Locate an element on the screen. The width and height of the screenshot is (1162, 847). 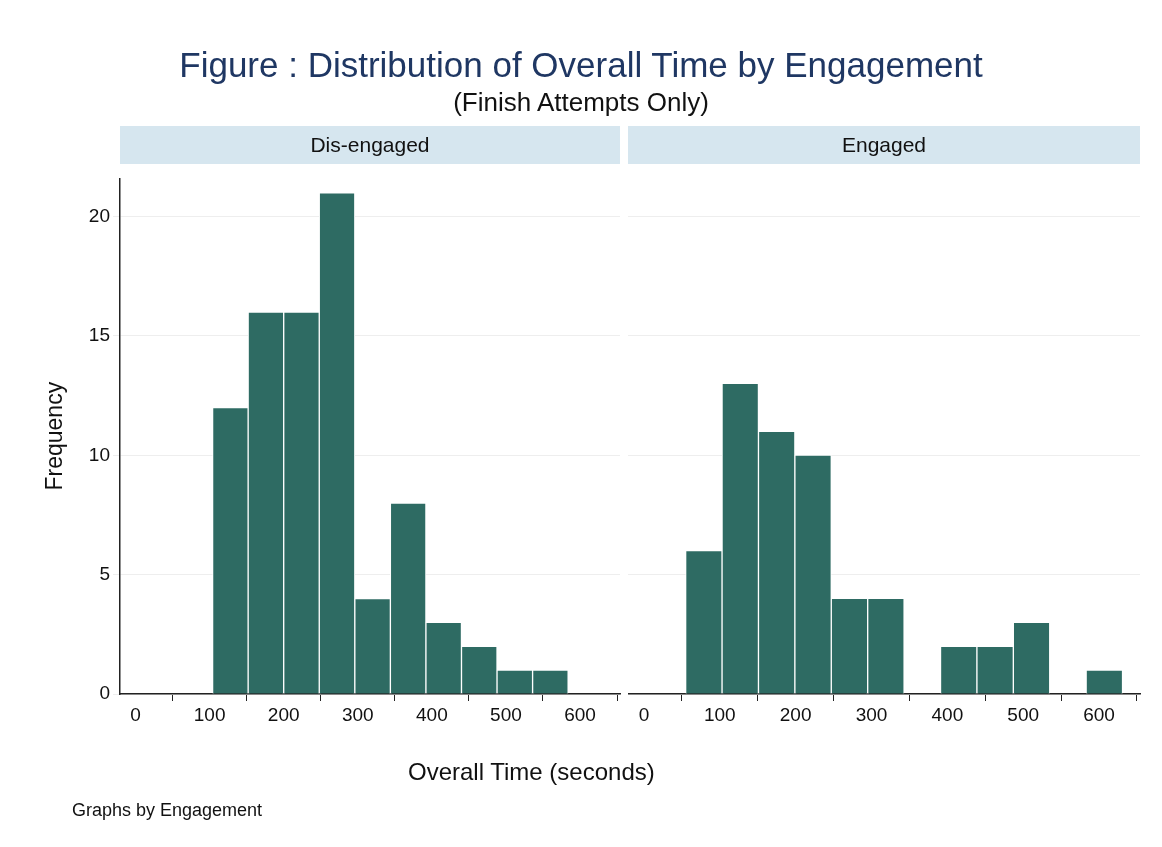
text: Graphs by Engagement is located at coordinates (167, 810).